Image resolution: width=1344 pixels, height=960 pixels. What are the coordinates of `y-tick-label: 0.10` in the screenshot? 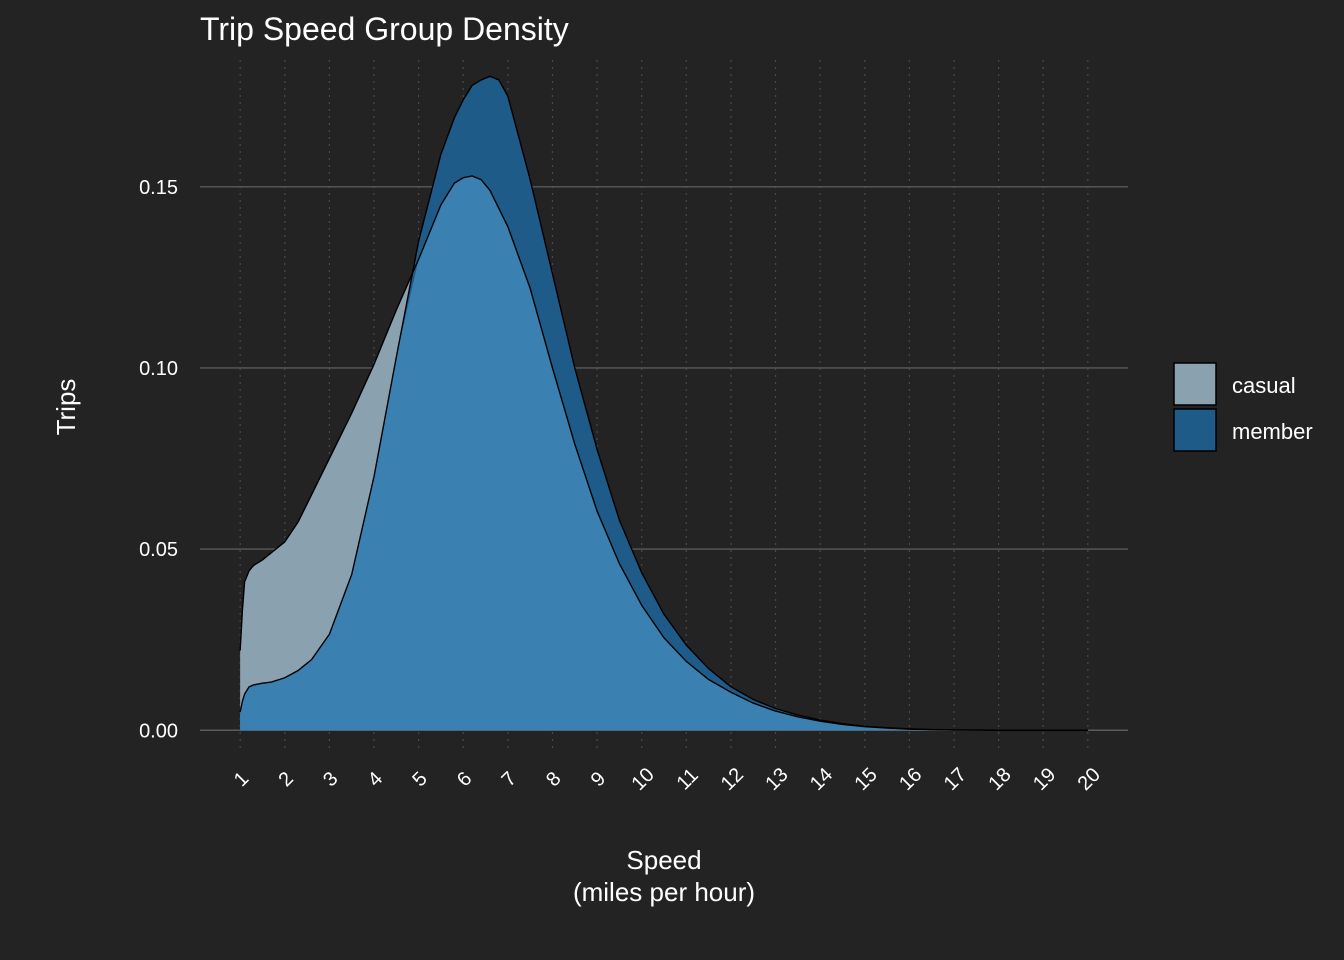 It's located at (158, 369).